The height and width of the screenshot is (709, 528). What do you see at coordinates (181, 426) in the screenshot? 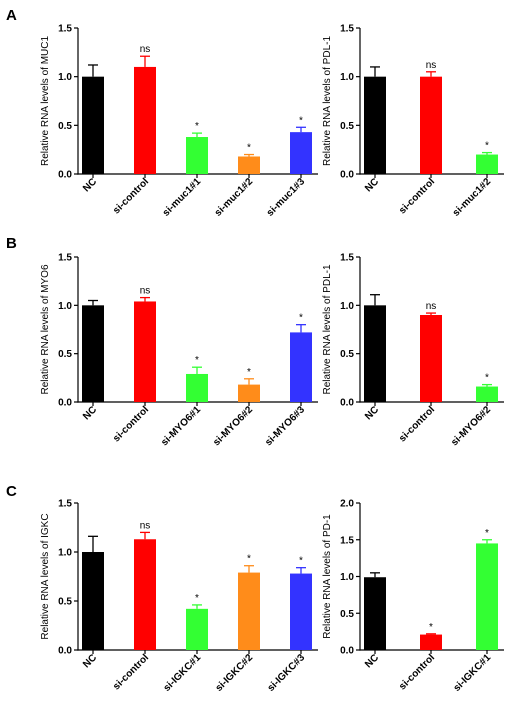
I see `category-label: si-MYO6#1` at bounding box center [181, 426].